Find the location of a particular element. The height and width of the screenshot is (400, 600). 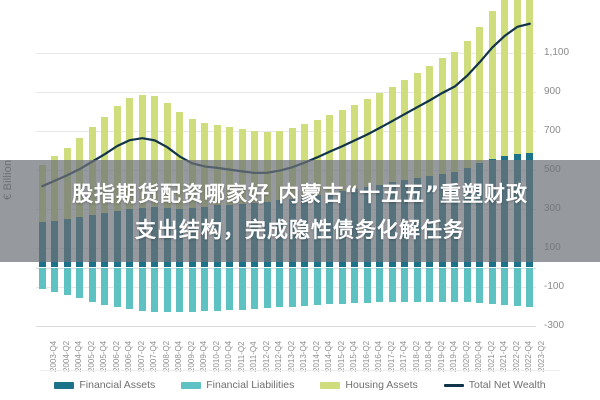

x-axis-tick-label: 2016-Q4 is located at coordinates (379, 356).